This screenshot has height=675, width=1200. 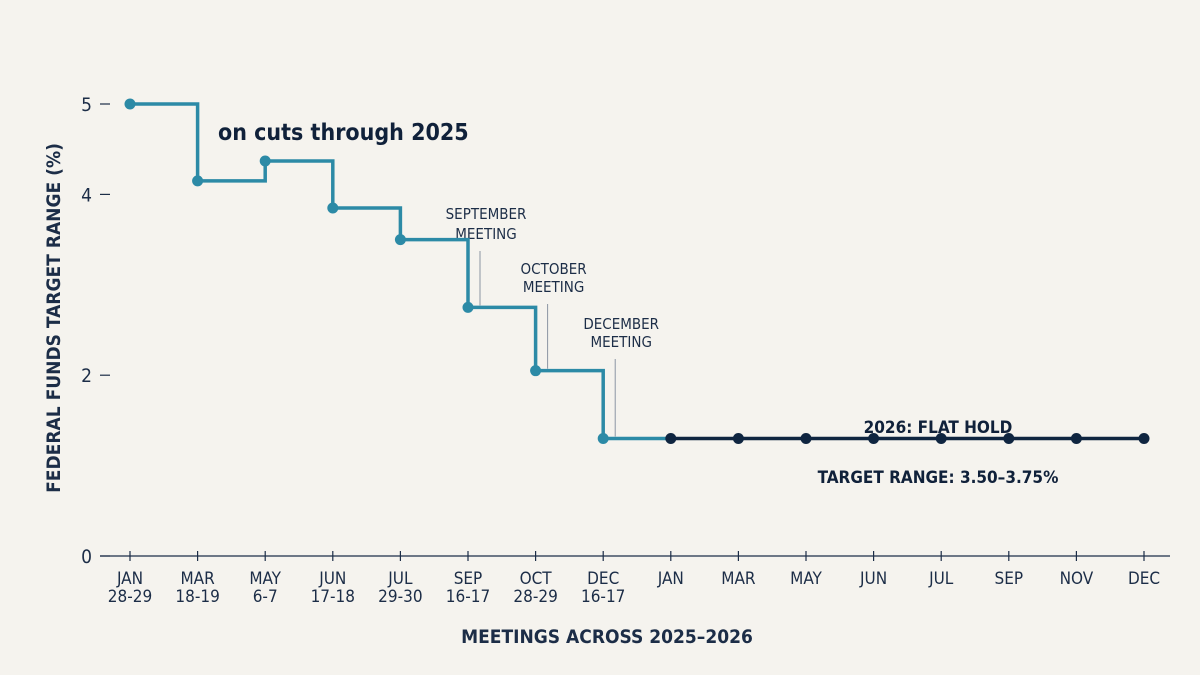 I want to click on headline-fragment: on cuts through 2025, so click(x=343, y=133).